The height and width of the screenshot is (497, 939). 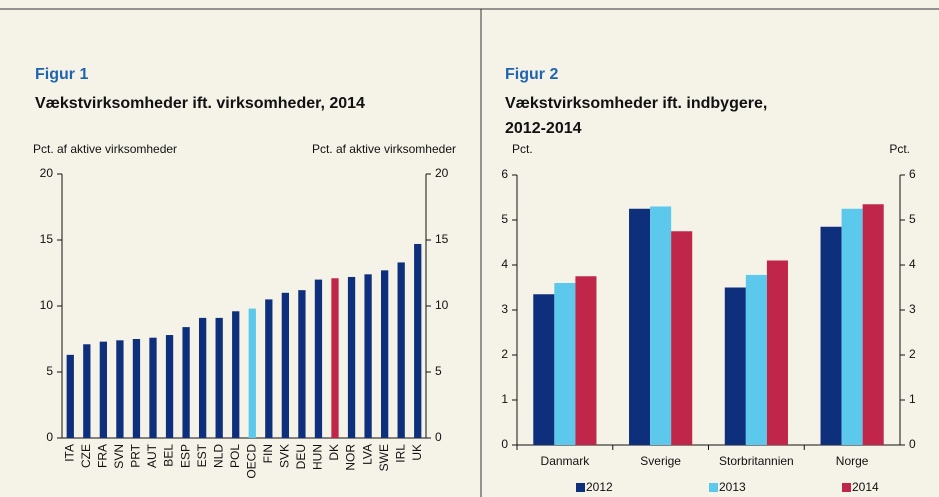 What do you see at coordinates (417, 452) in the screenshot?
I see `x-tick-label: UK` at bounding box center [417, 452].